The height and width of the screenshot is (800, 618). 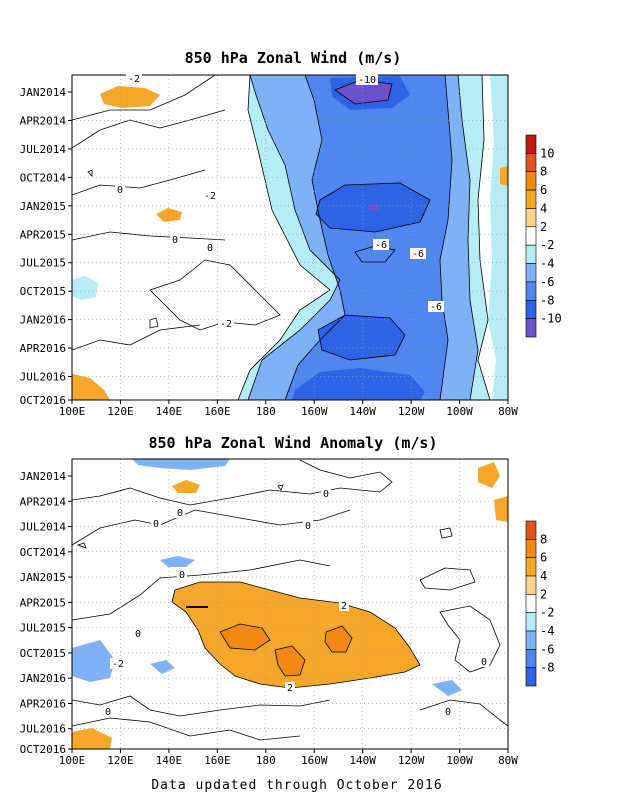 What do you see at coordinates (547, 153) in the screenshot?
I see `colorbar-label: 10` at bounding box center [547, 153].